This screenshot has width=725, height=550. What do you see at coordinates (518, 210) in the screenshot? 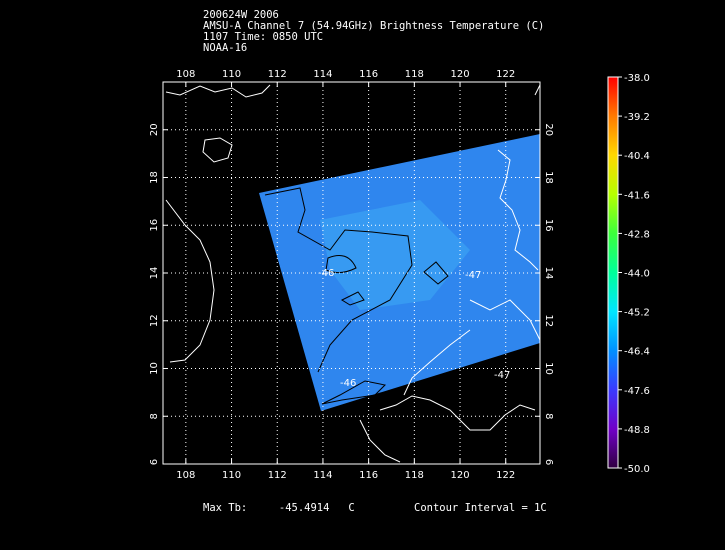
I see `coast-philippines-luzon` at bounding box center [518, 210].